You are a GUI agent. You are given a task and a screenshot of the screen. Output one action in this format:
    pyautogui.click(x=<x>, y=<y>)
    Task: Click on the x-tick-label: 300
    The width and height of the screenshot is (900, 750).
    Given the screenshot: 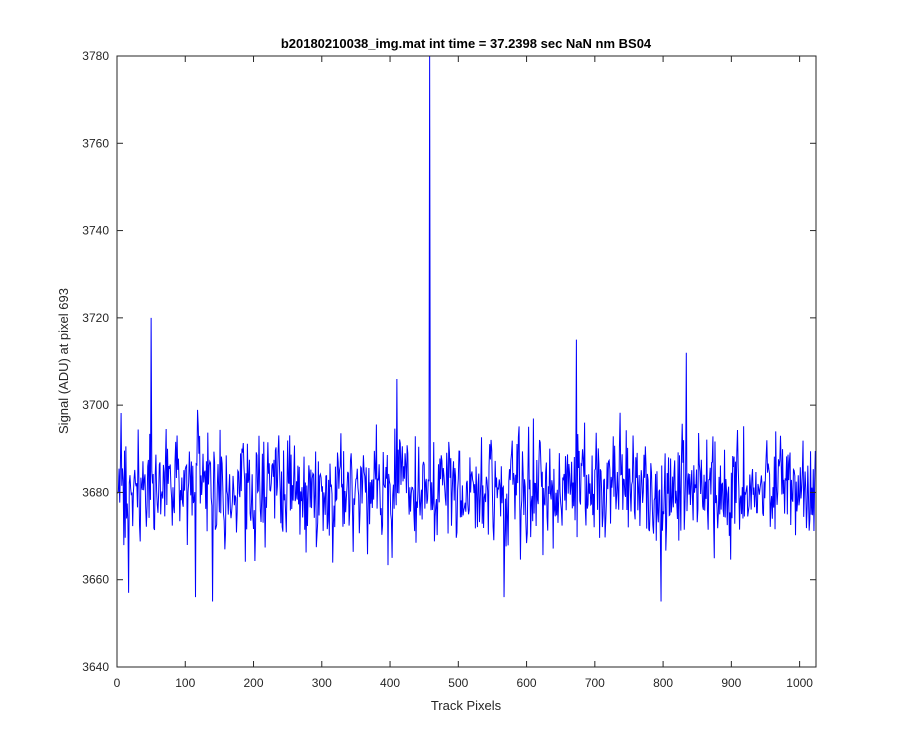 What is the action you would take?
    pyautogui.click(x=322, y=683)
    